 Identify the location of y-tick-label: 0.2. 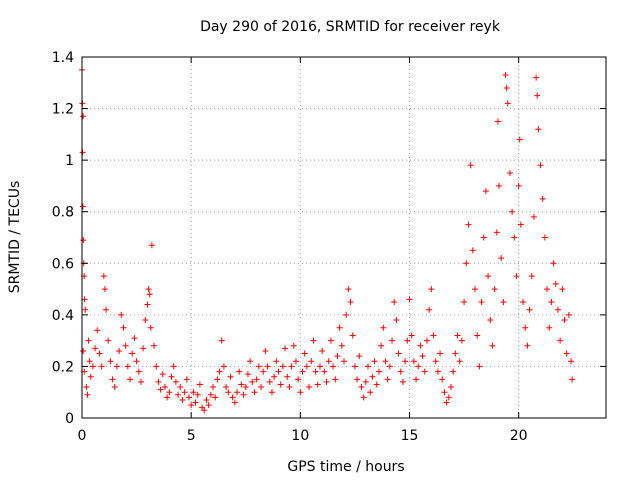
(63, 367).